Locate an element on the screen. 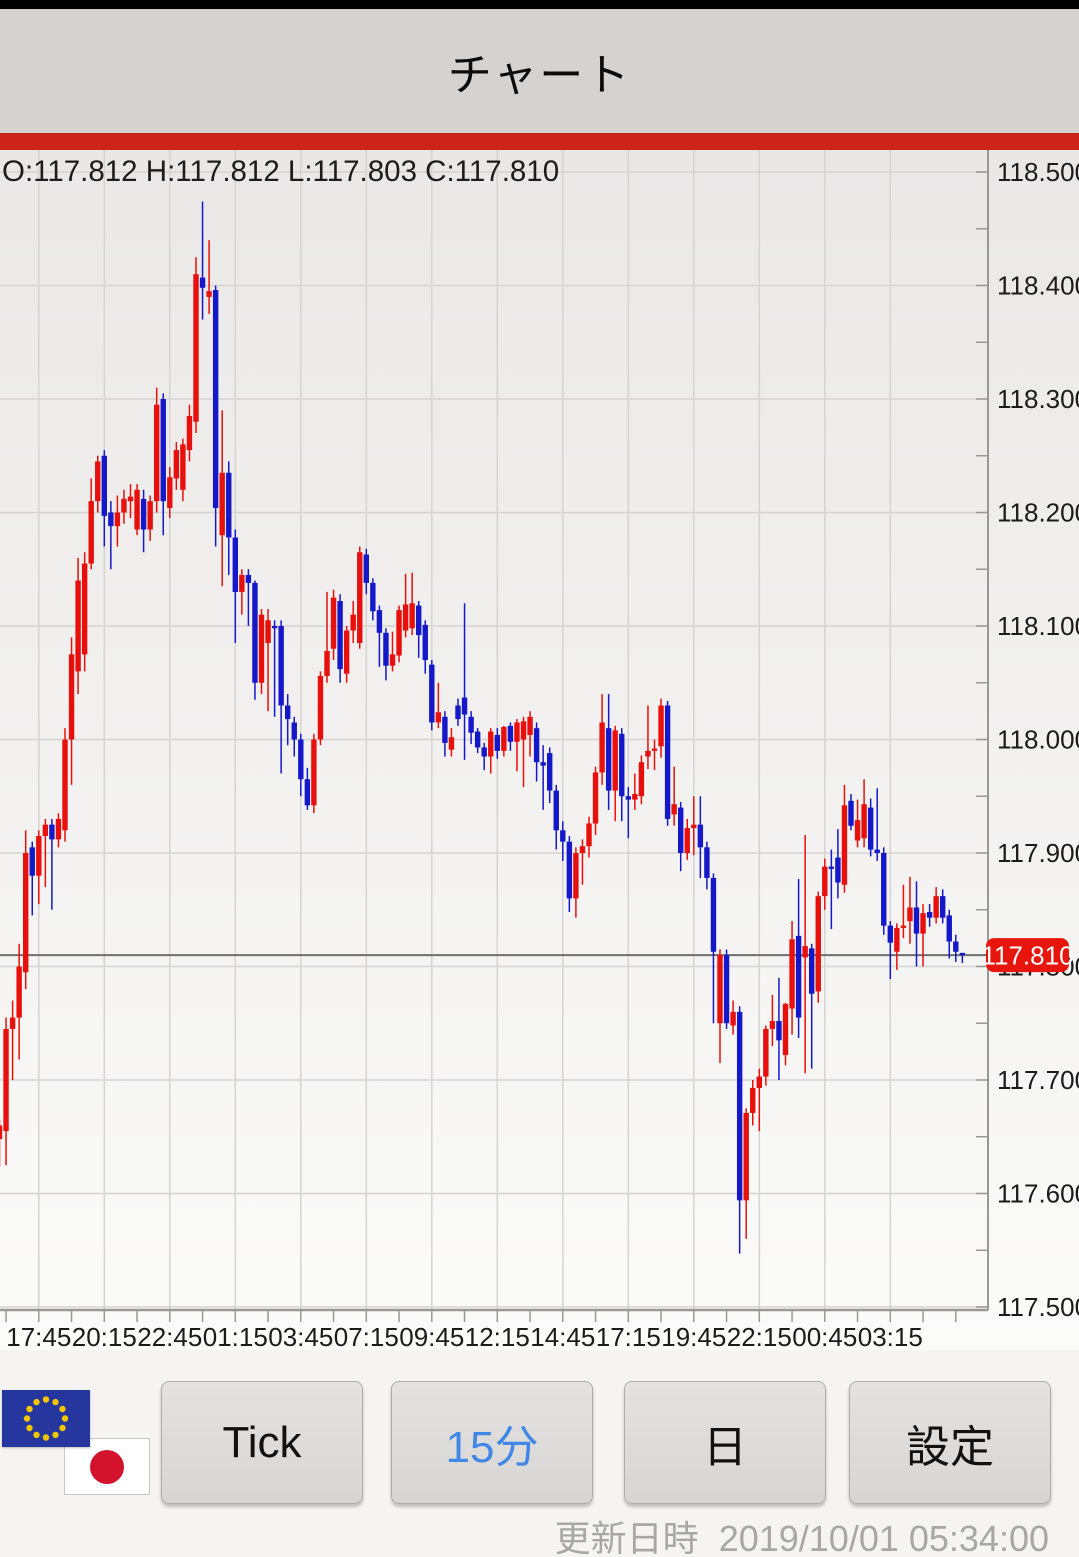 Image resolution: width=1079 pixels, height=1557 pixels. last-updated-value: 2019/10/01 05:34:00 is located at coordinates (883, 1537).